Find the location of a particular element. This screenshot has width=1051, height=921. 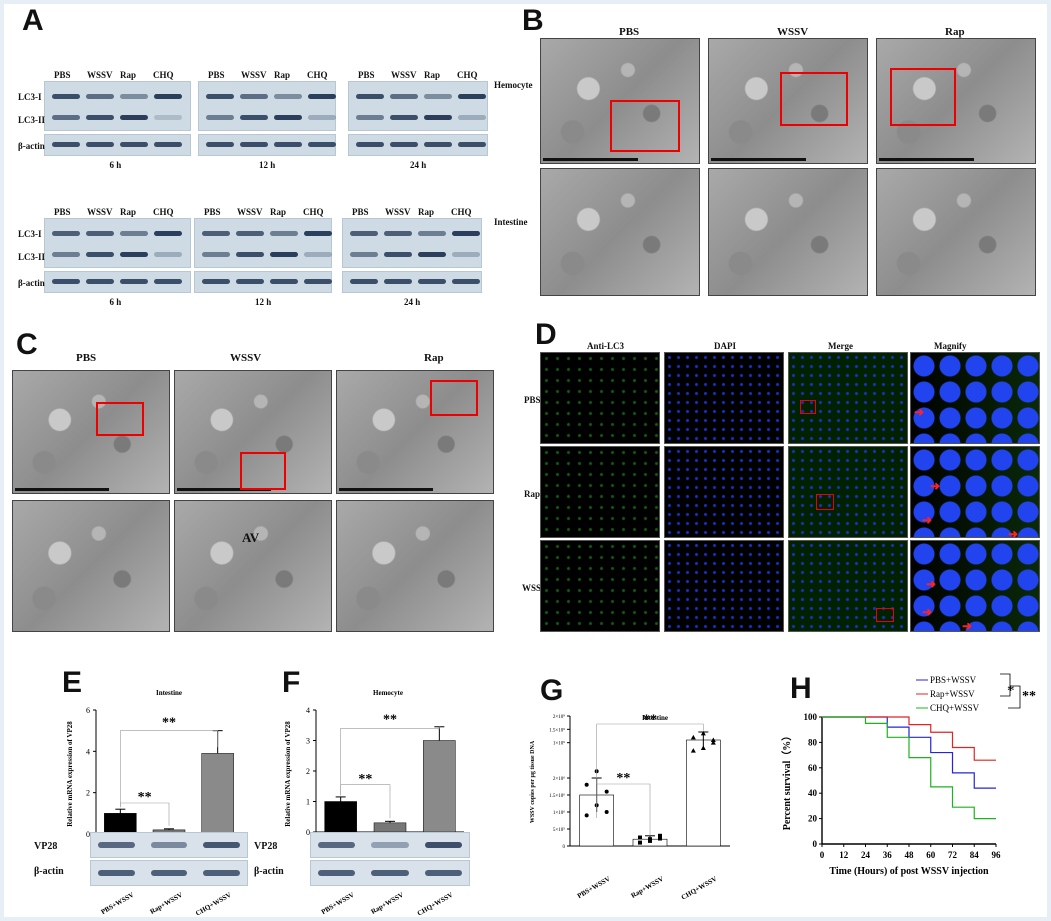

blot-tissue-label: Intestine is located at coordinates (511, 222).